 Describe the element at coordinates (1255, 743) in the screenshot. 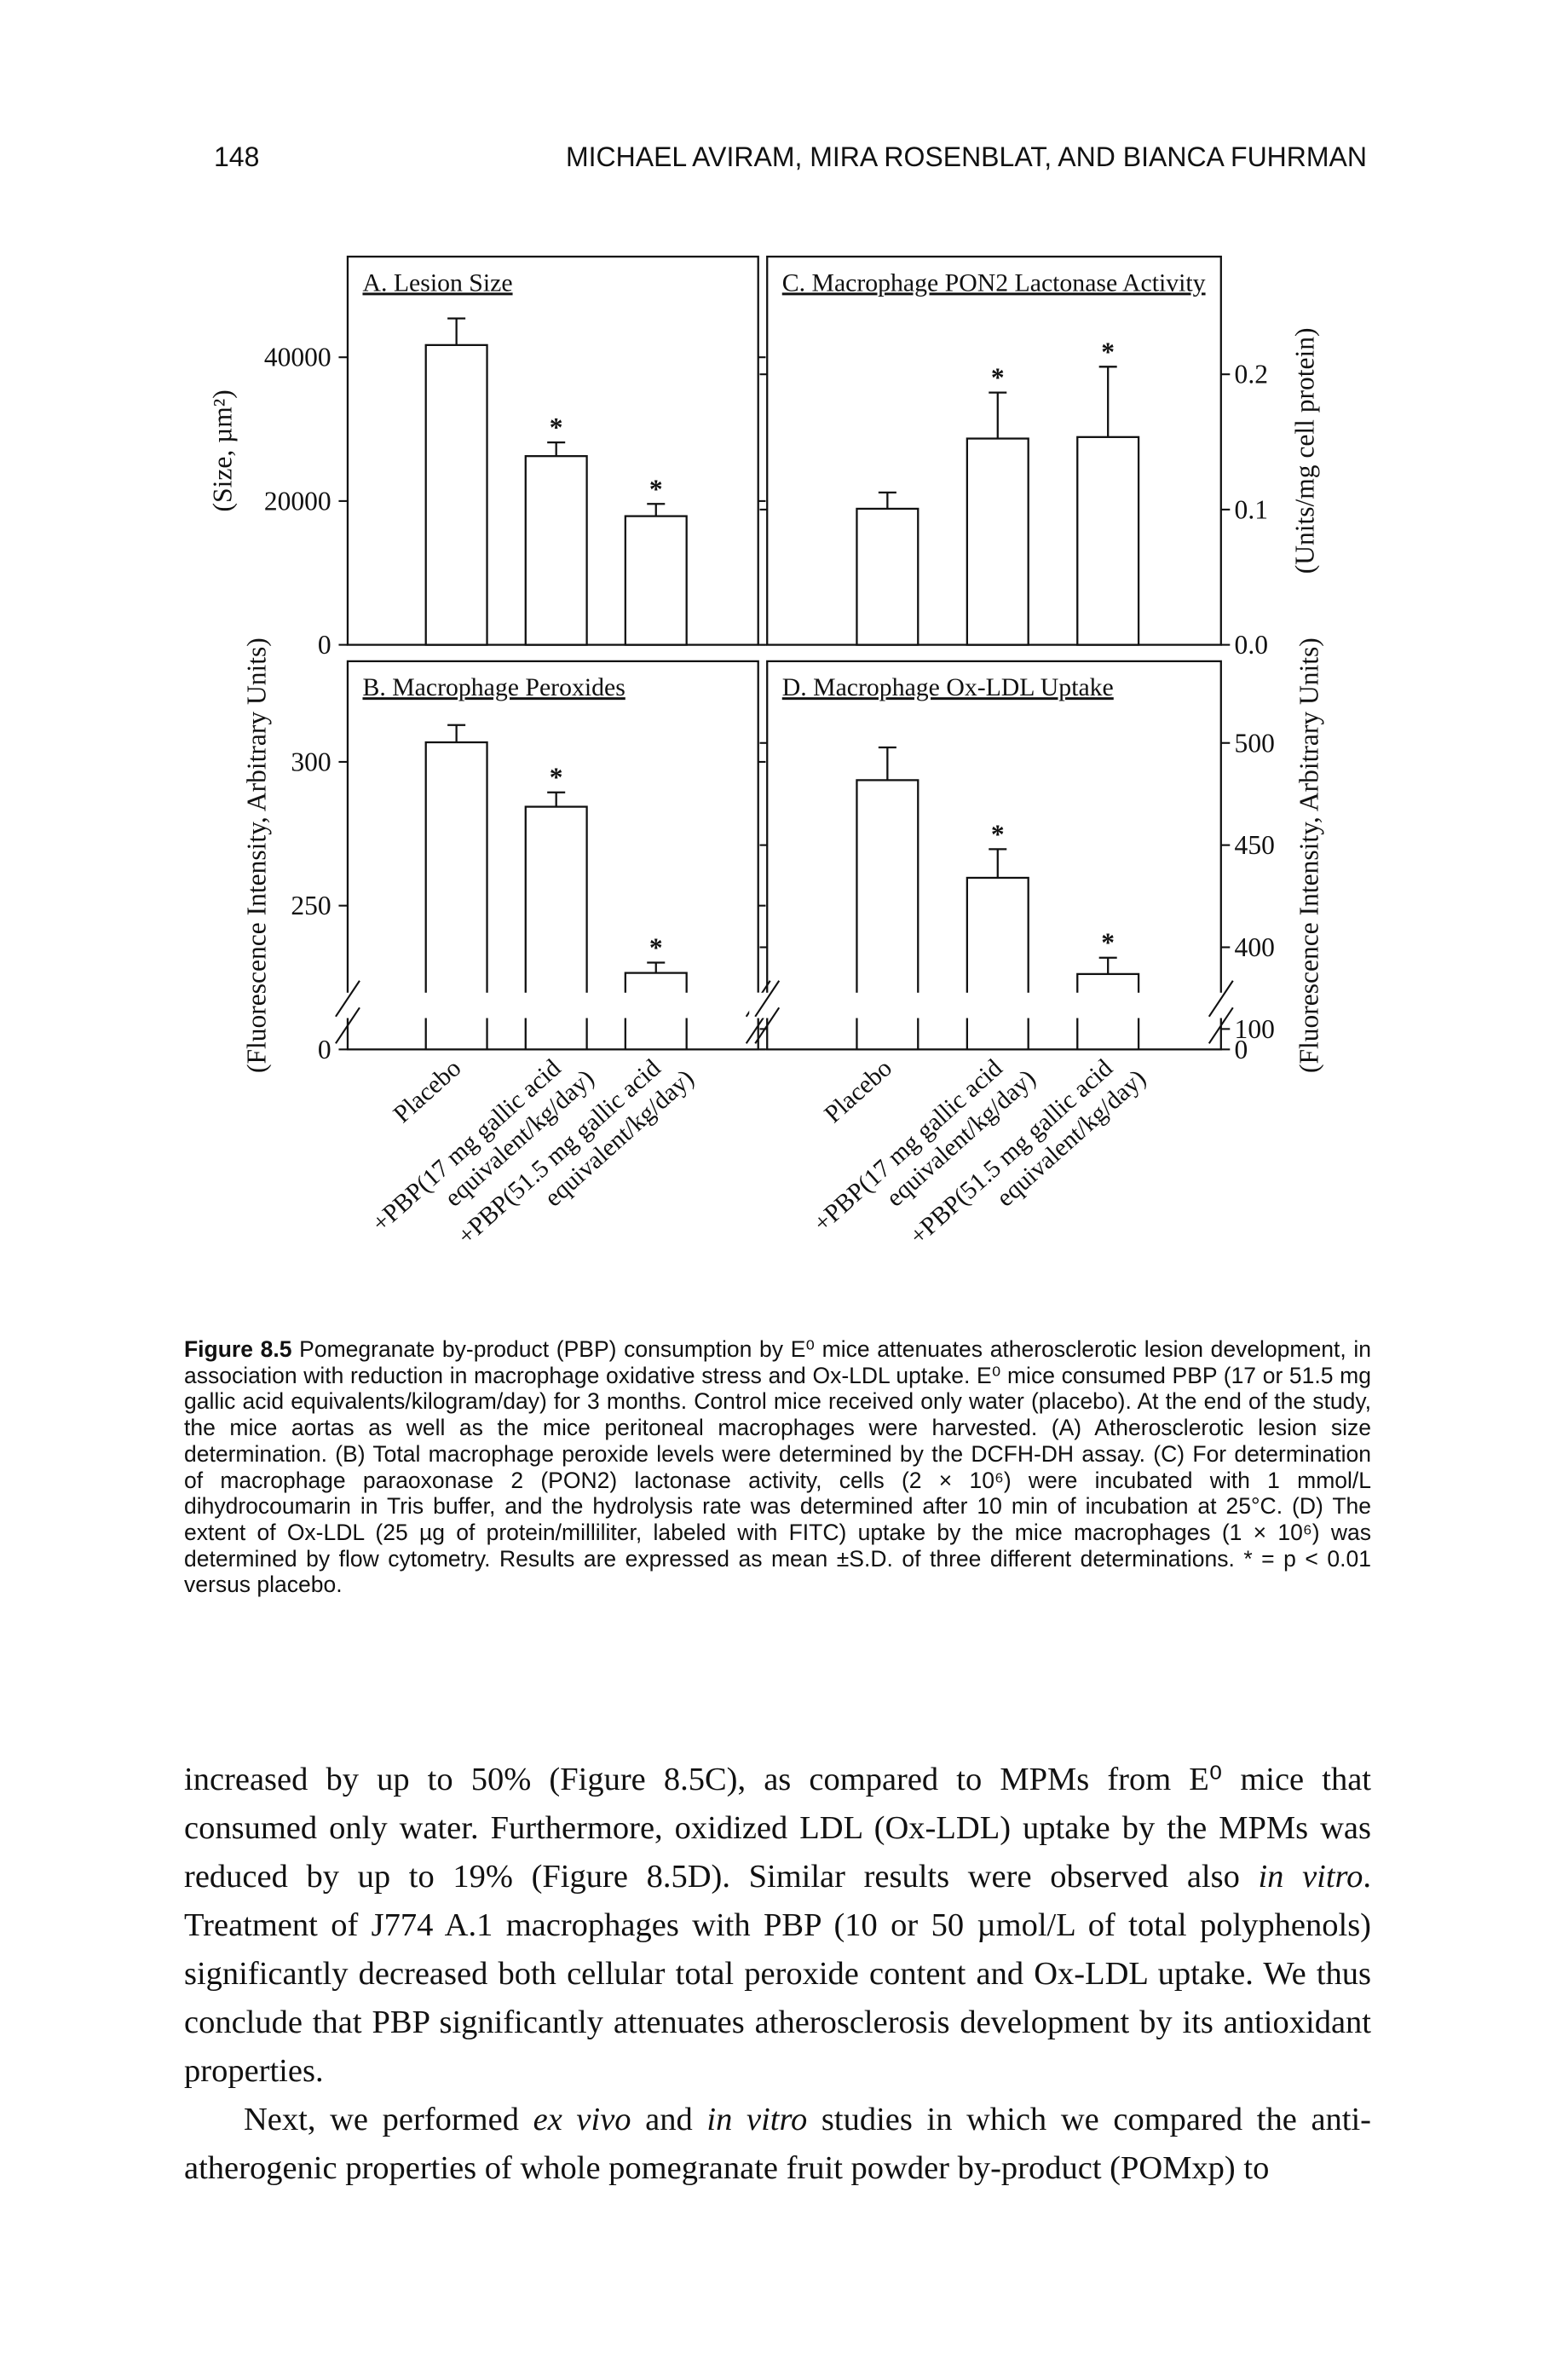

I see `y-tick-label: 500` at that location.